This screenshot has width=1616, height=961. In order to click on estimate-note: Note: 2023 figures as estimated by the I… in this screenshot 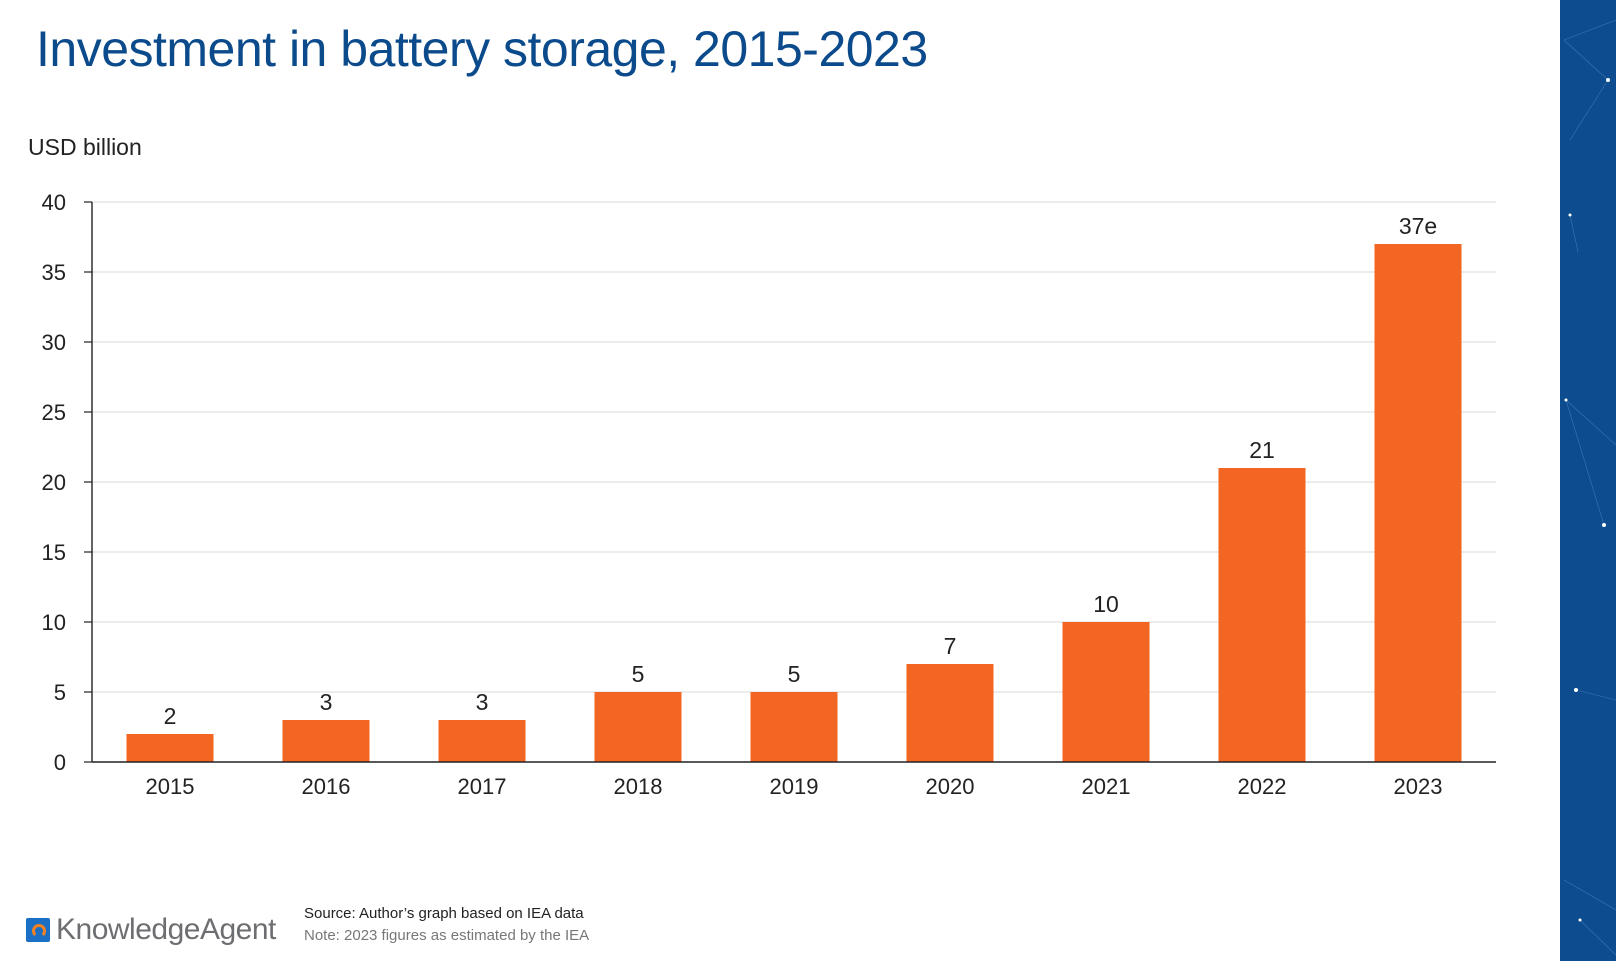, I will do `click(447, 935)`.